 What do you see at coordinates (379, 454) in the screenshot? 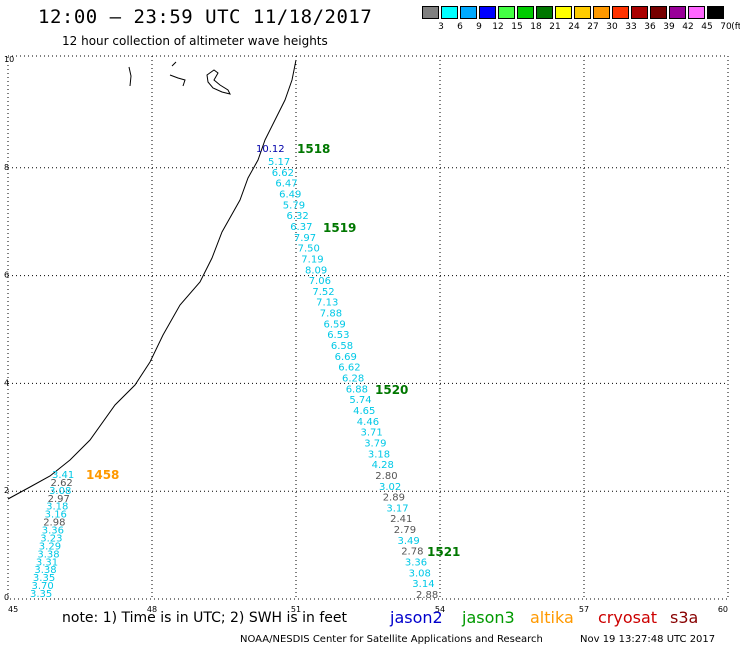
I see `swh-value: 3.18` at bounding box center [379, 454].